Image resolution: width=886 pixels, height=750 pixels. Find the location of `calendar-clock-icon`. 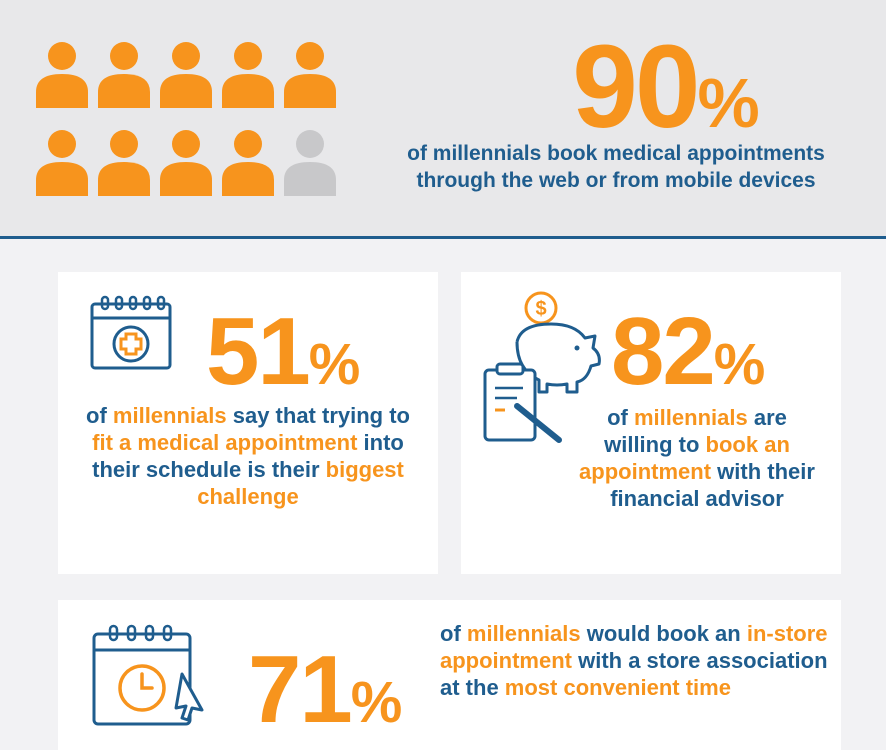

calendar-clock-icon is located at coordinates (148, 675).